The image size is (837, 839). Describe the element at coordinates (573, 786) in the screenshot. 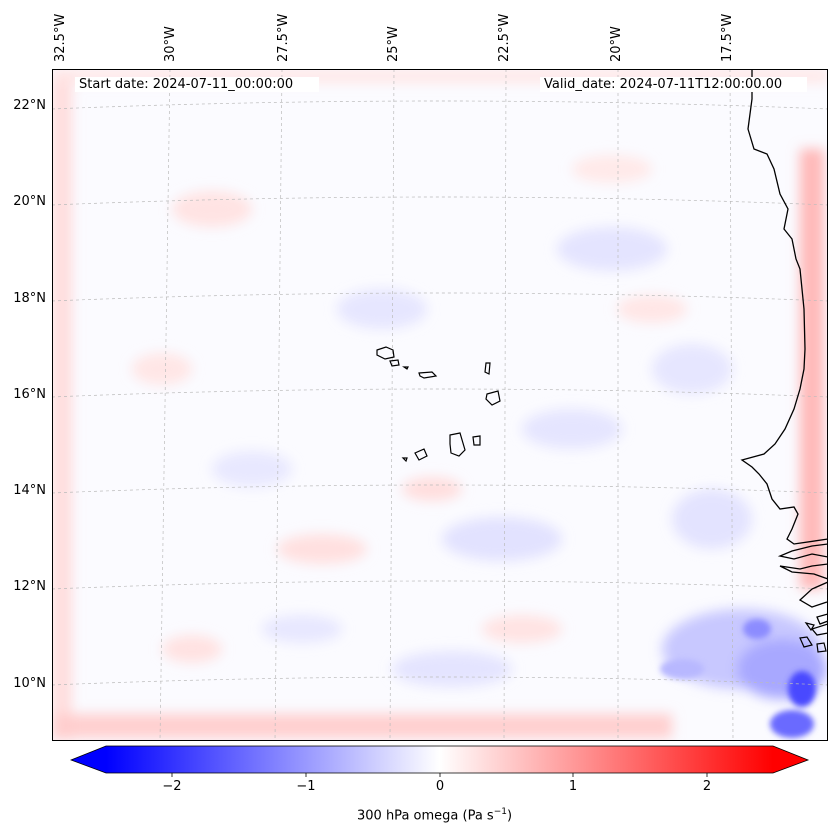

I see `colorbar-tick-1: 1` at that location.